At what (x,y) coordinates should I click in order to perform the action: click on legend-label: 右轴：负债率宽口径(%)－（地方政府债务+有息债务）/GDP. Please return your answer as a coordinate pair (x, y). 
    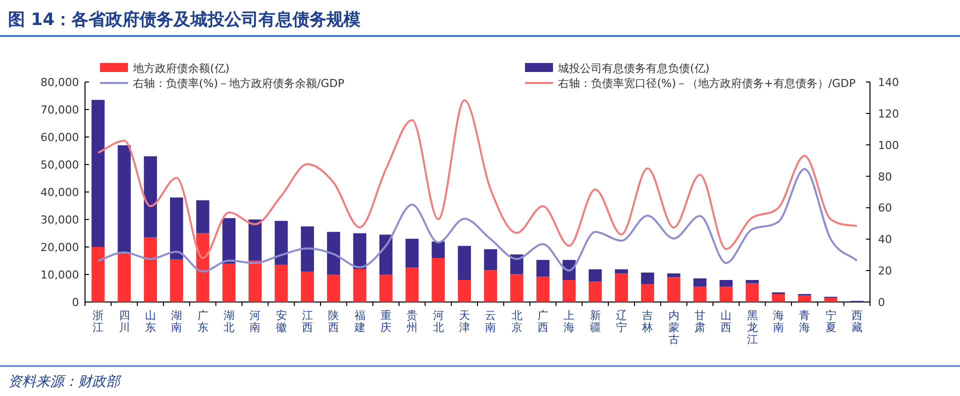
    Looking at the image, I should click on (707, 83).